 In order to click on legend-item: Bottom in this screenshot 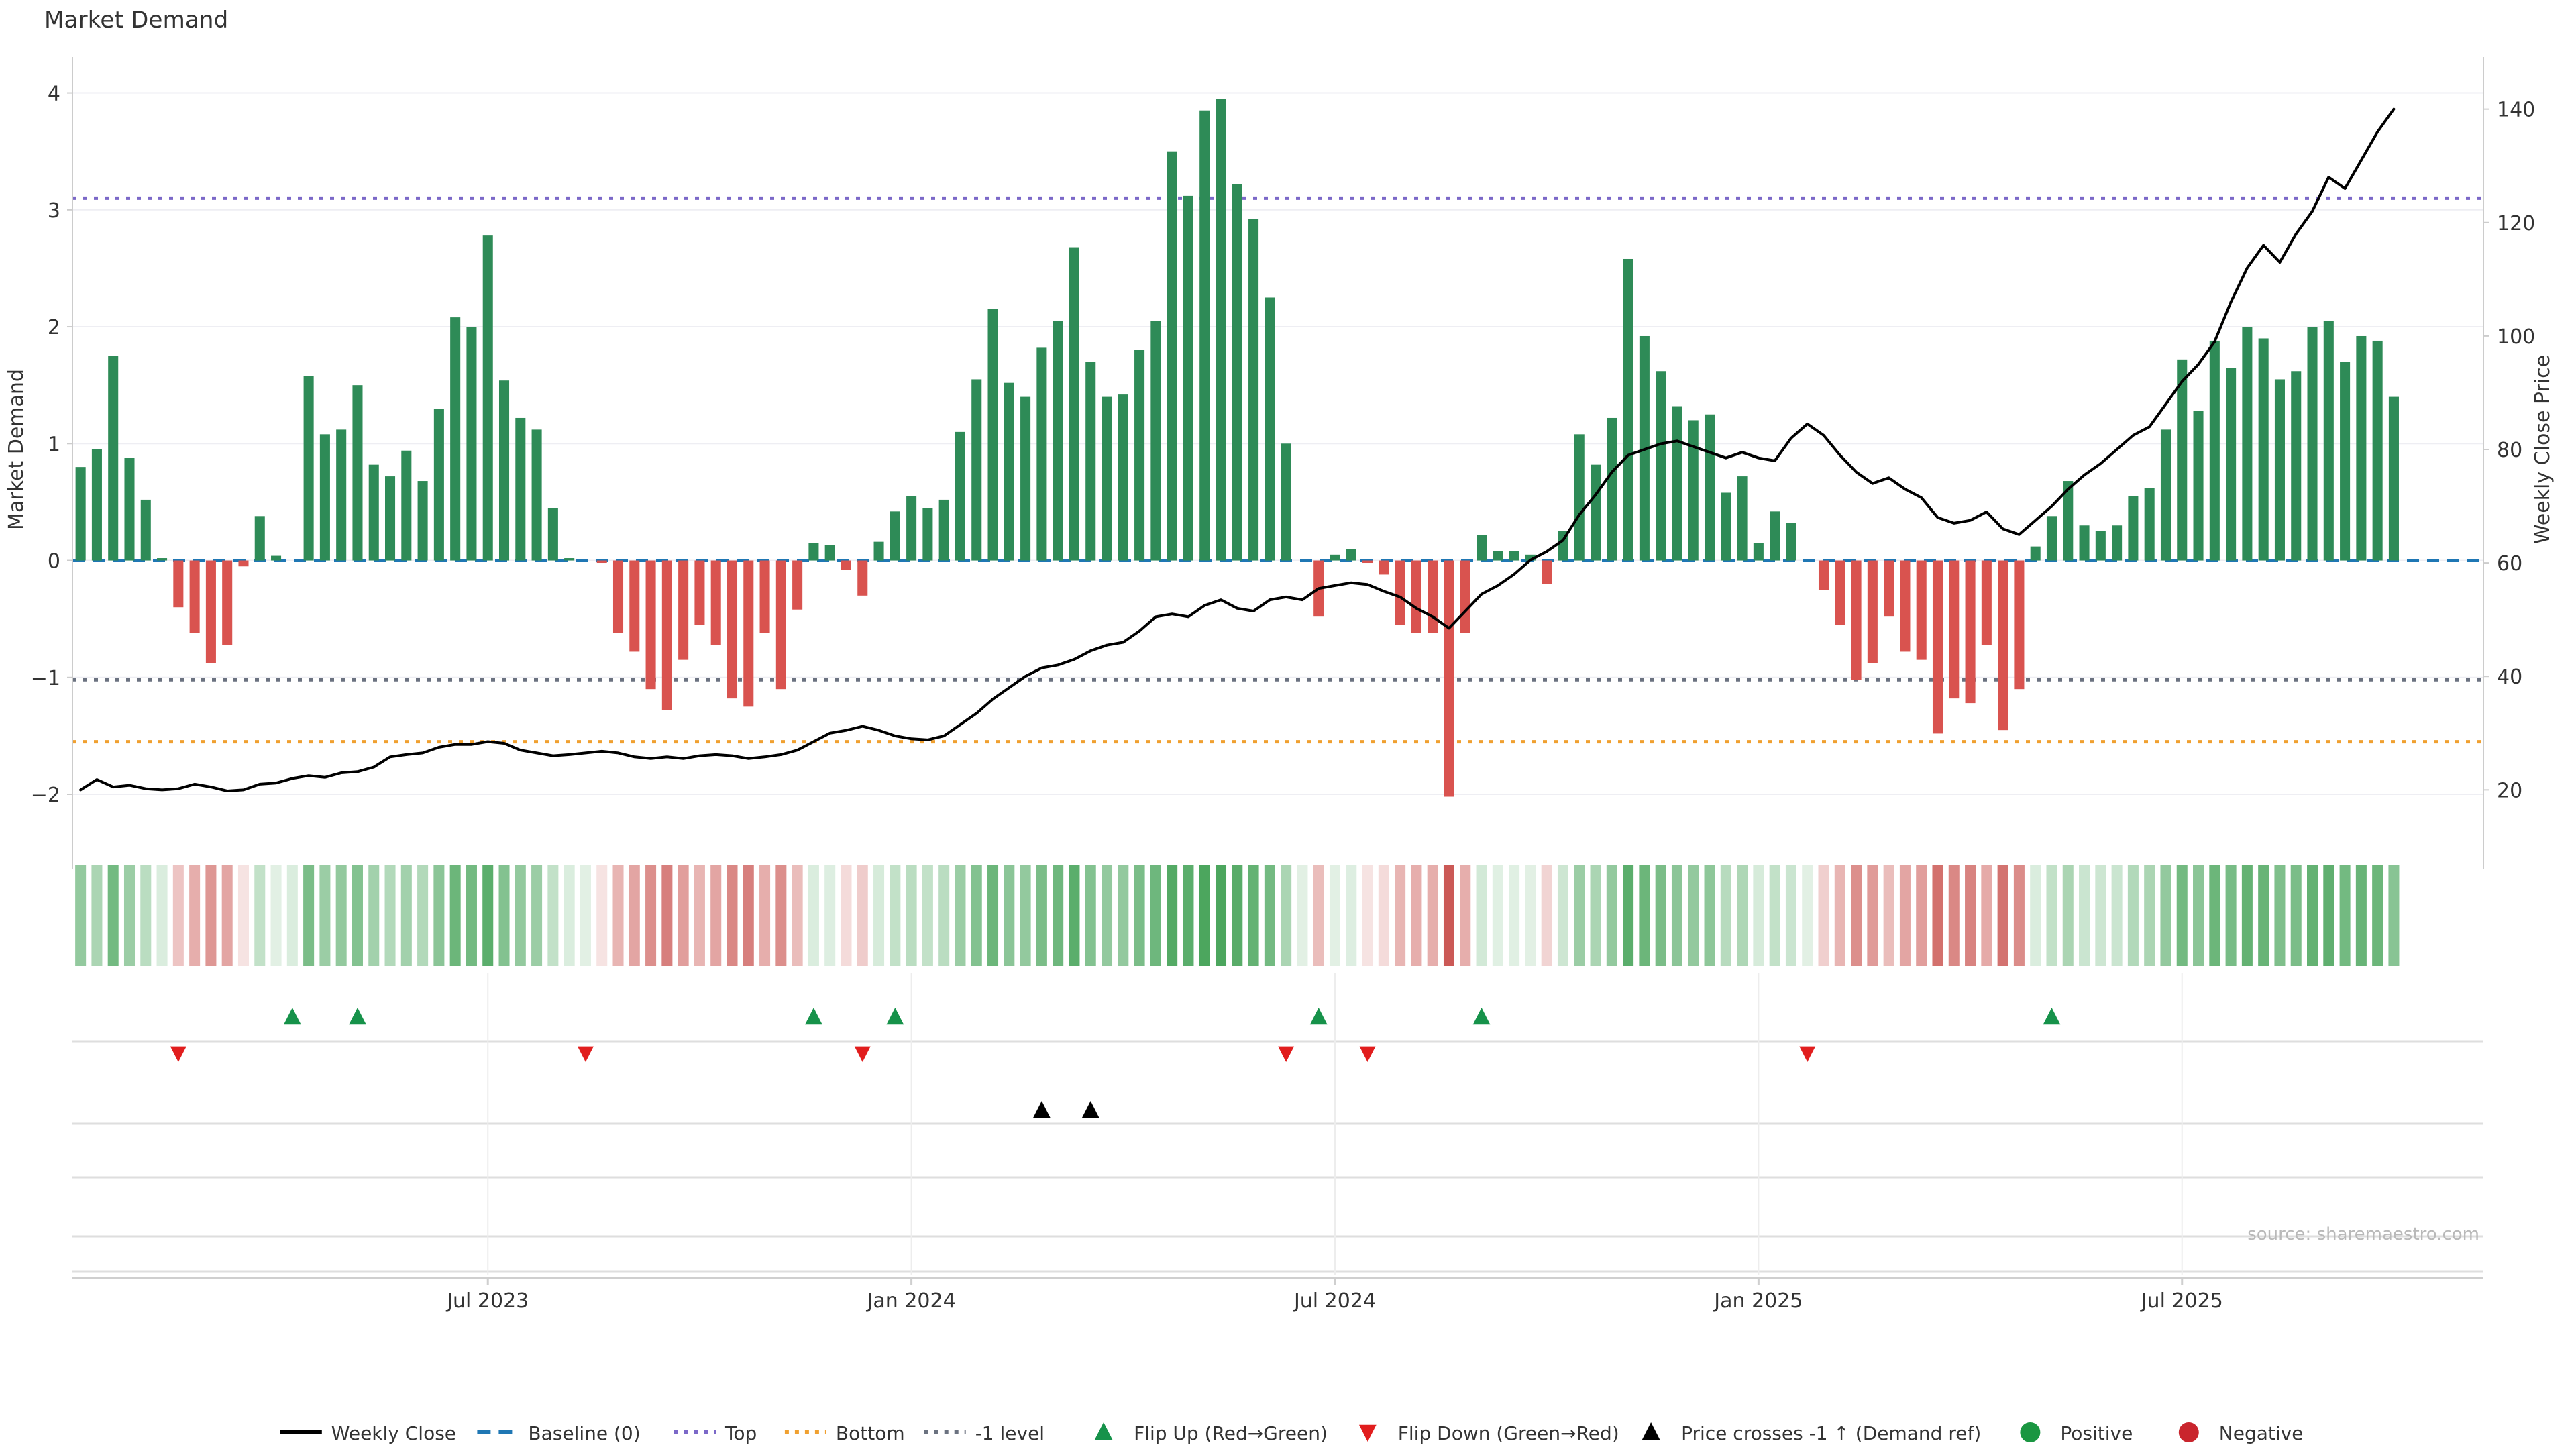, I will do `click(844, 1433)`.